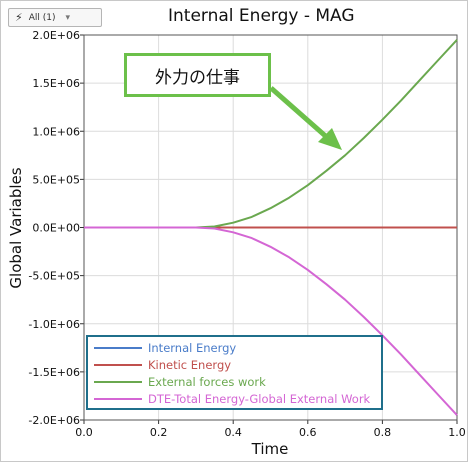  I want to click on legend-label: Internal Energy, so click(192, 347).